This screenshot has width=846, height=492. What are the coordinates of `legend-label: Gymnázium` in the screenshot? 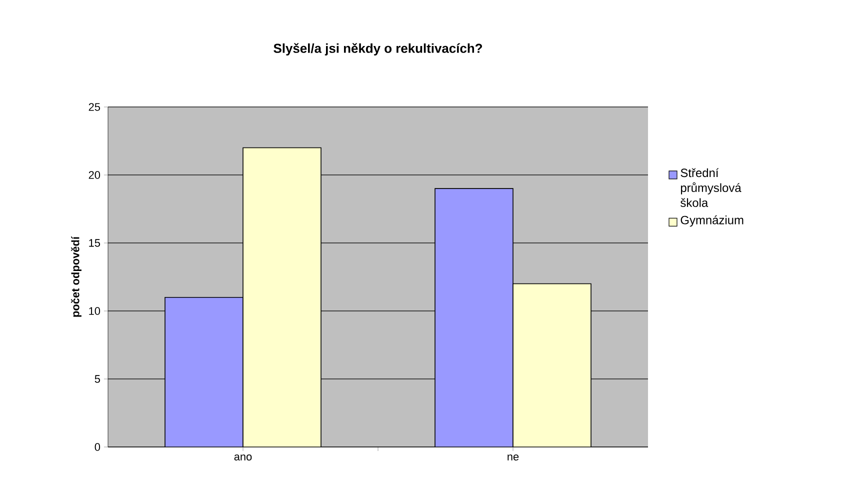 It's located at (712, 221).